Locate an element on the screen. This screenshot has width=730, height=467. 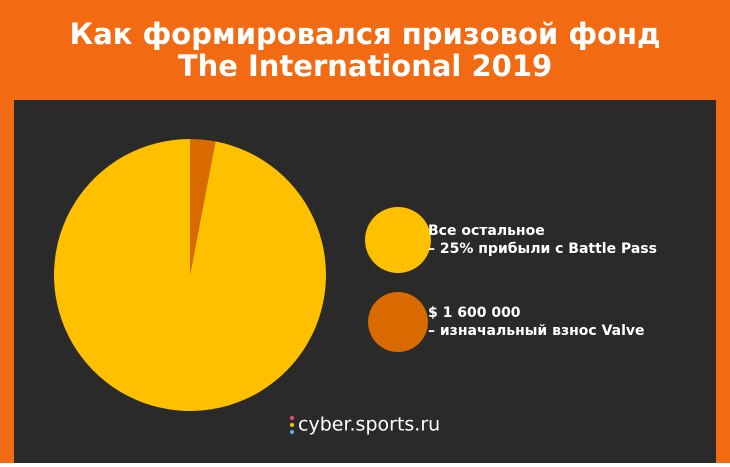
legend-label: Все остальное is located at coordinates (486, 231).